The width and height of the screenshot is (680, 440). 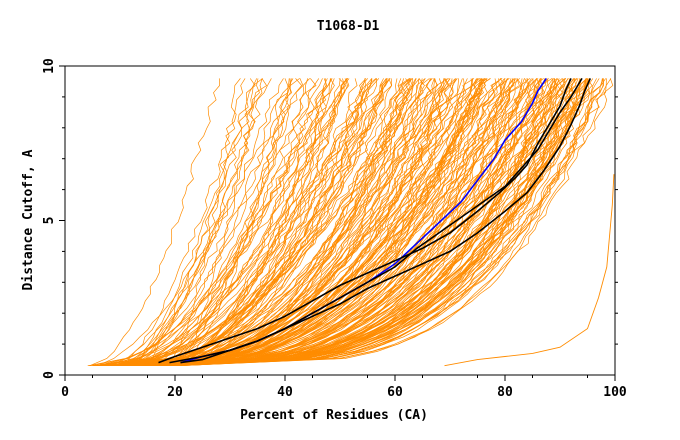 What do you see at coordinates (615, 392) in the screenshot?
I see `x-tick-label: 100` at bounding box center [615, 392].